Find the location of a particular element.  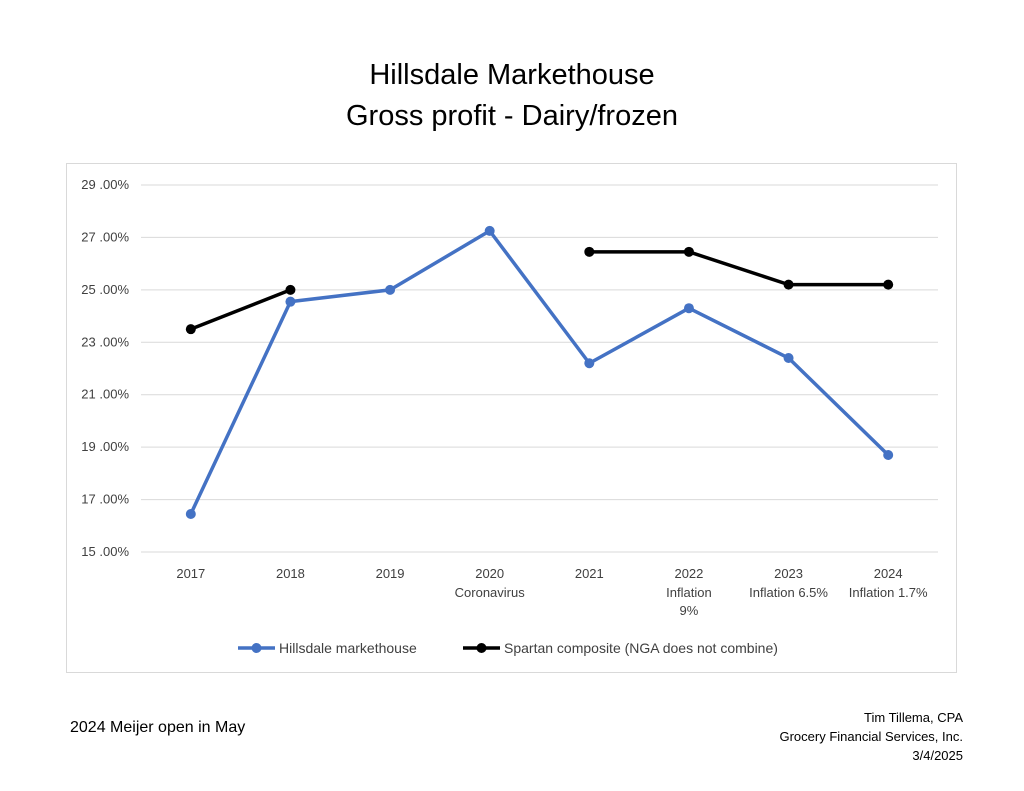

x-tick-annotation: 9% is located at coordinates (689, 610).